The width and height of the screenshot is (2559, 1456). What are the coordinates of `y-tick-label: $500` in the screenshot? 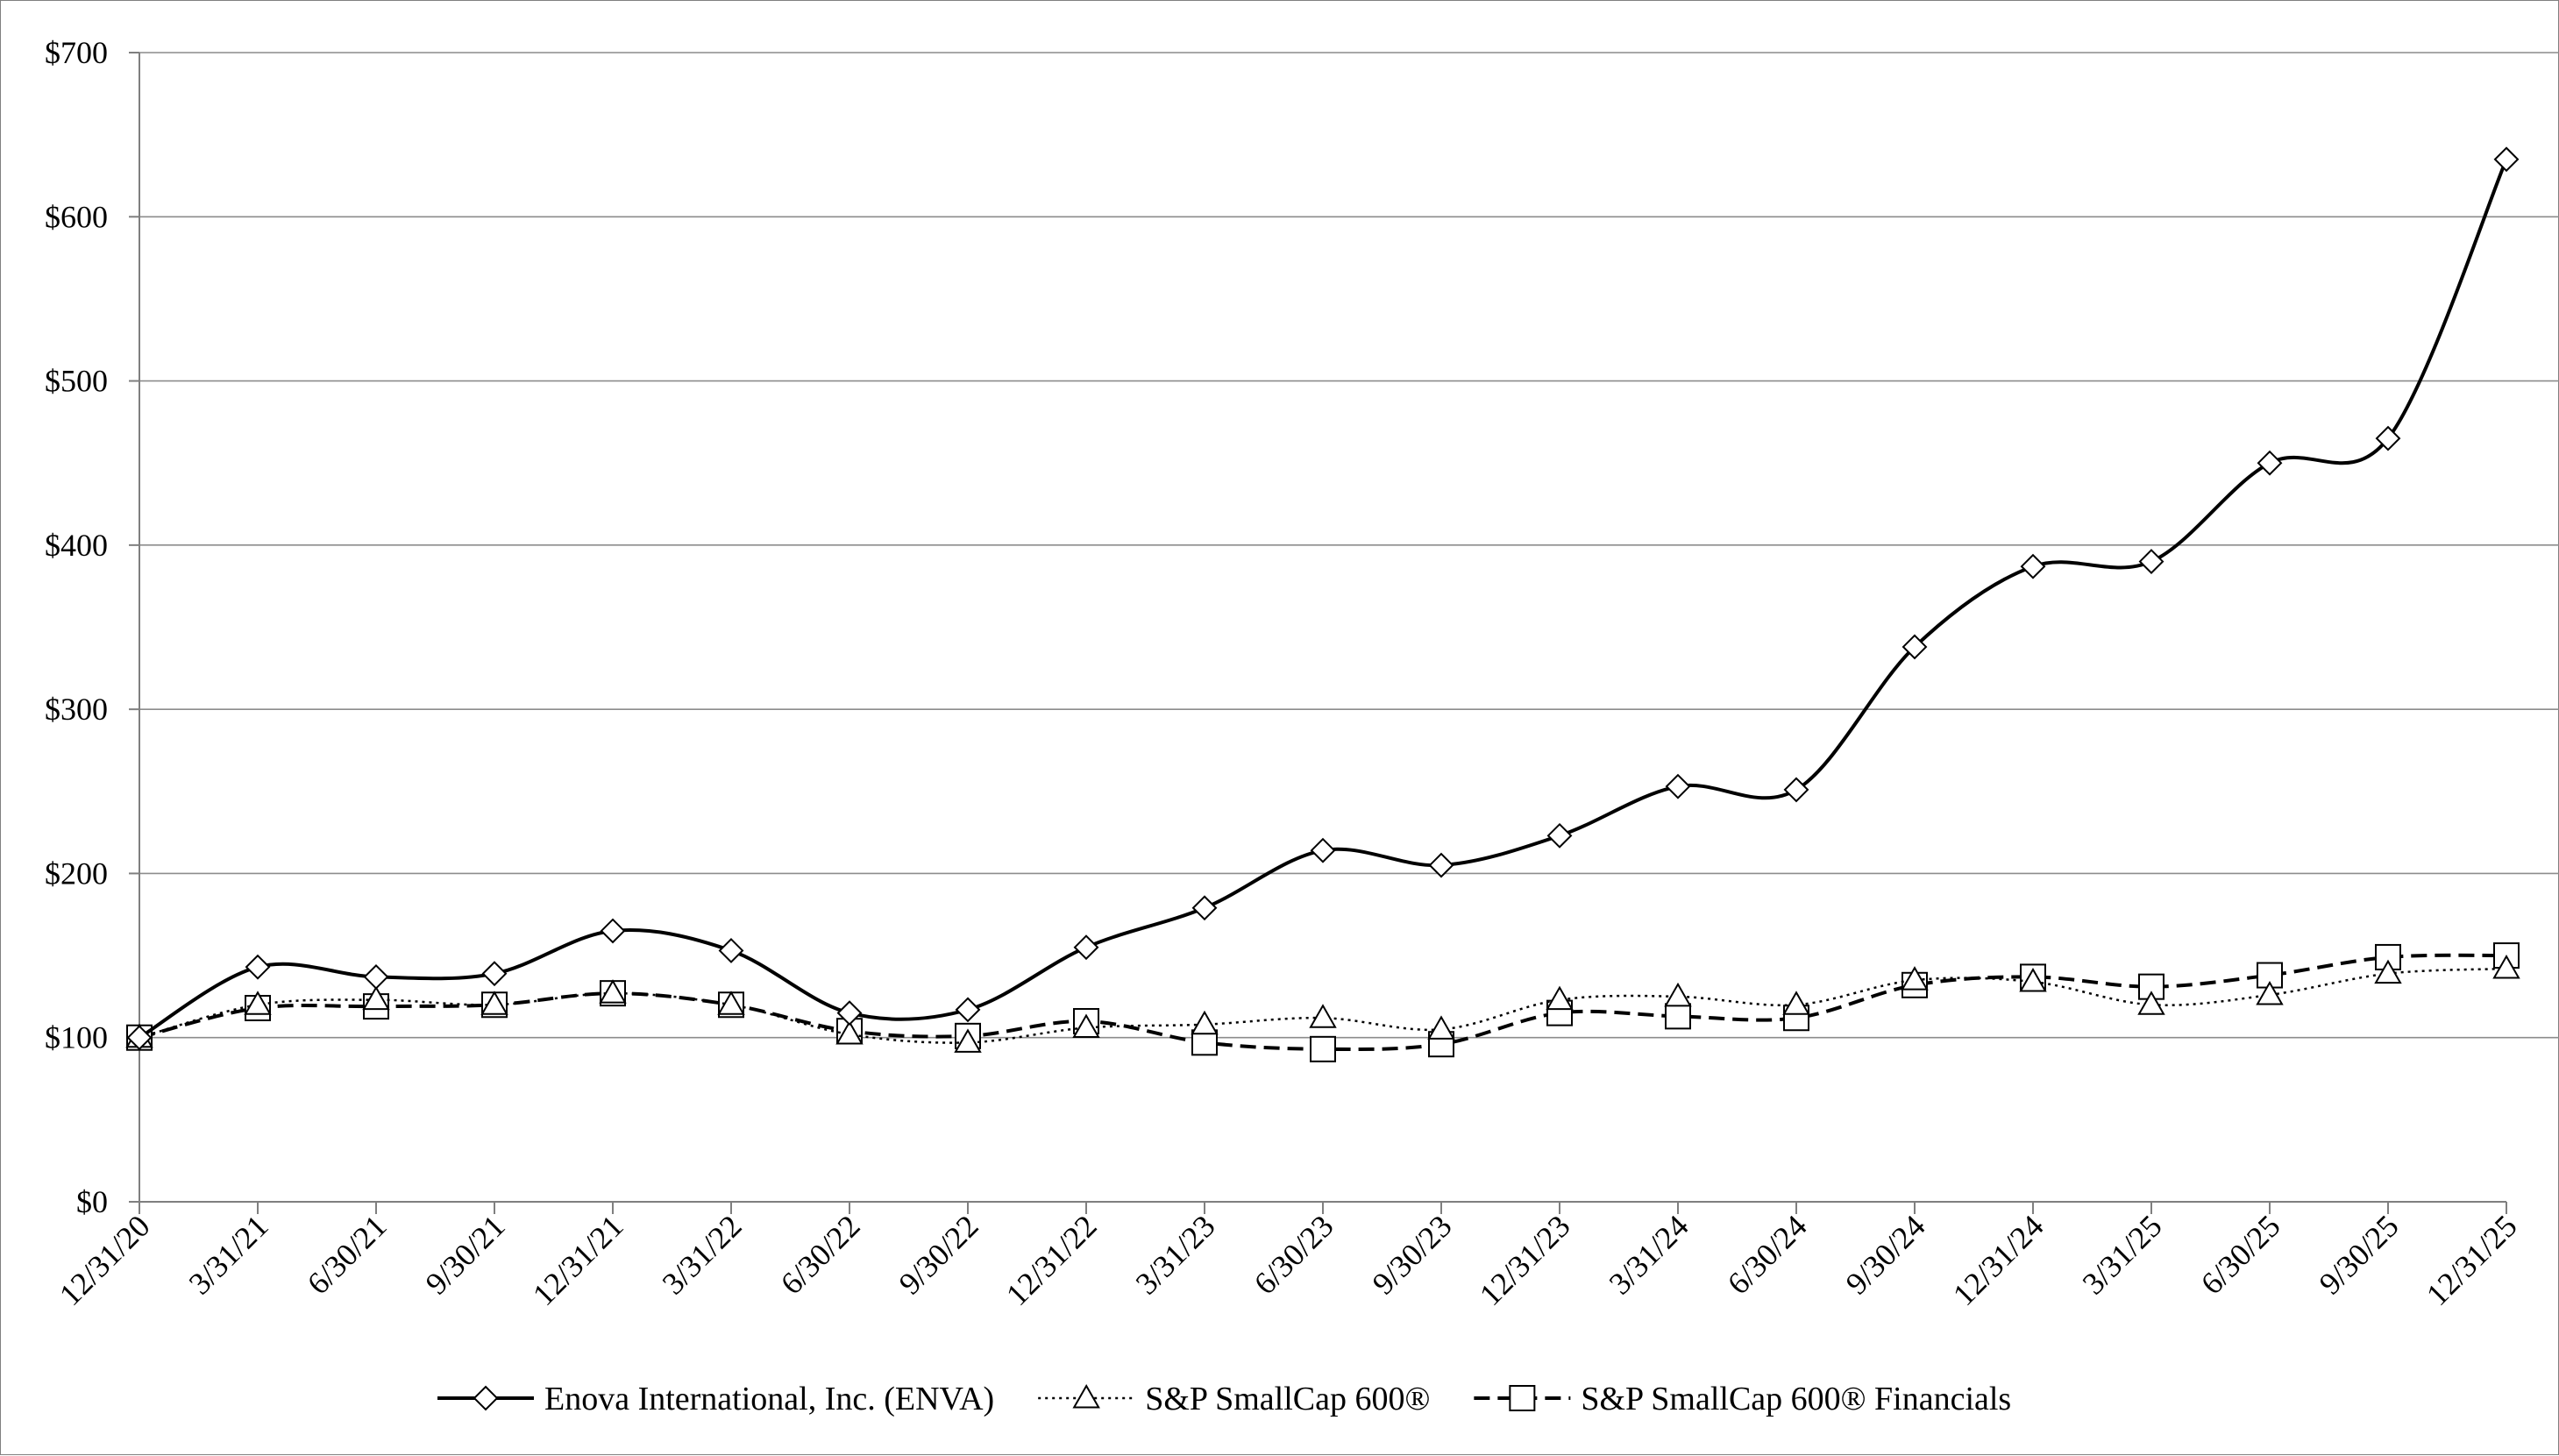 It's located at (76, 381).